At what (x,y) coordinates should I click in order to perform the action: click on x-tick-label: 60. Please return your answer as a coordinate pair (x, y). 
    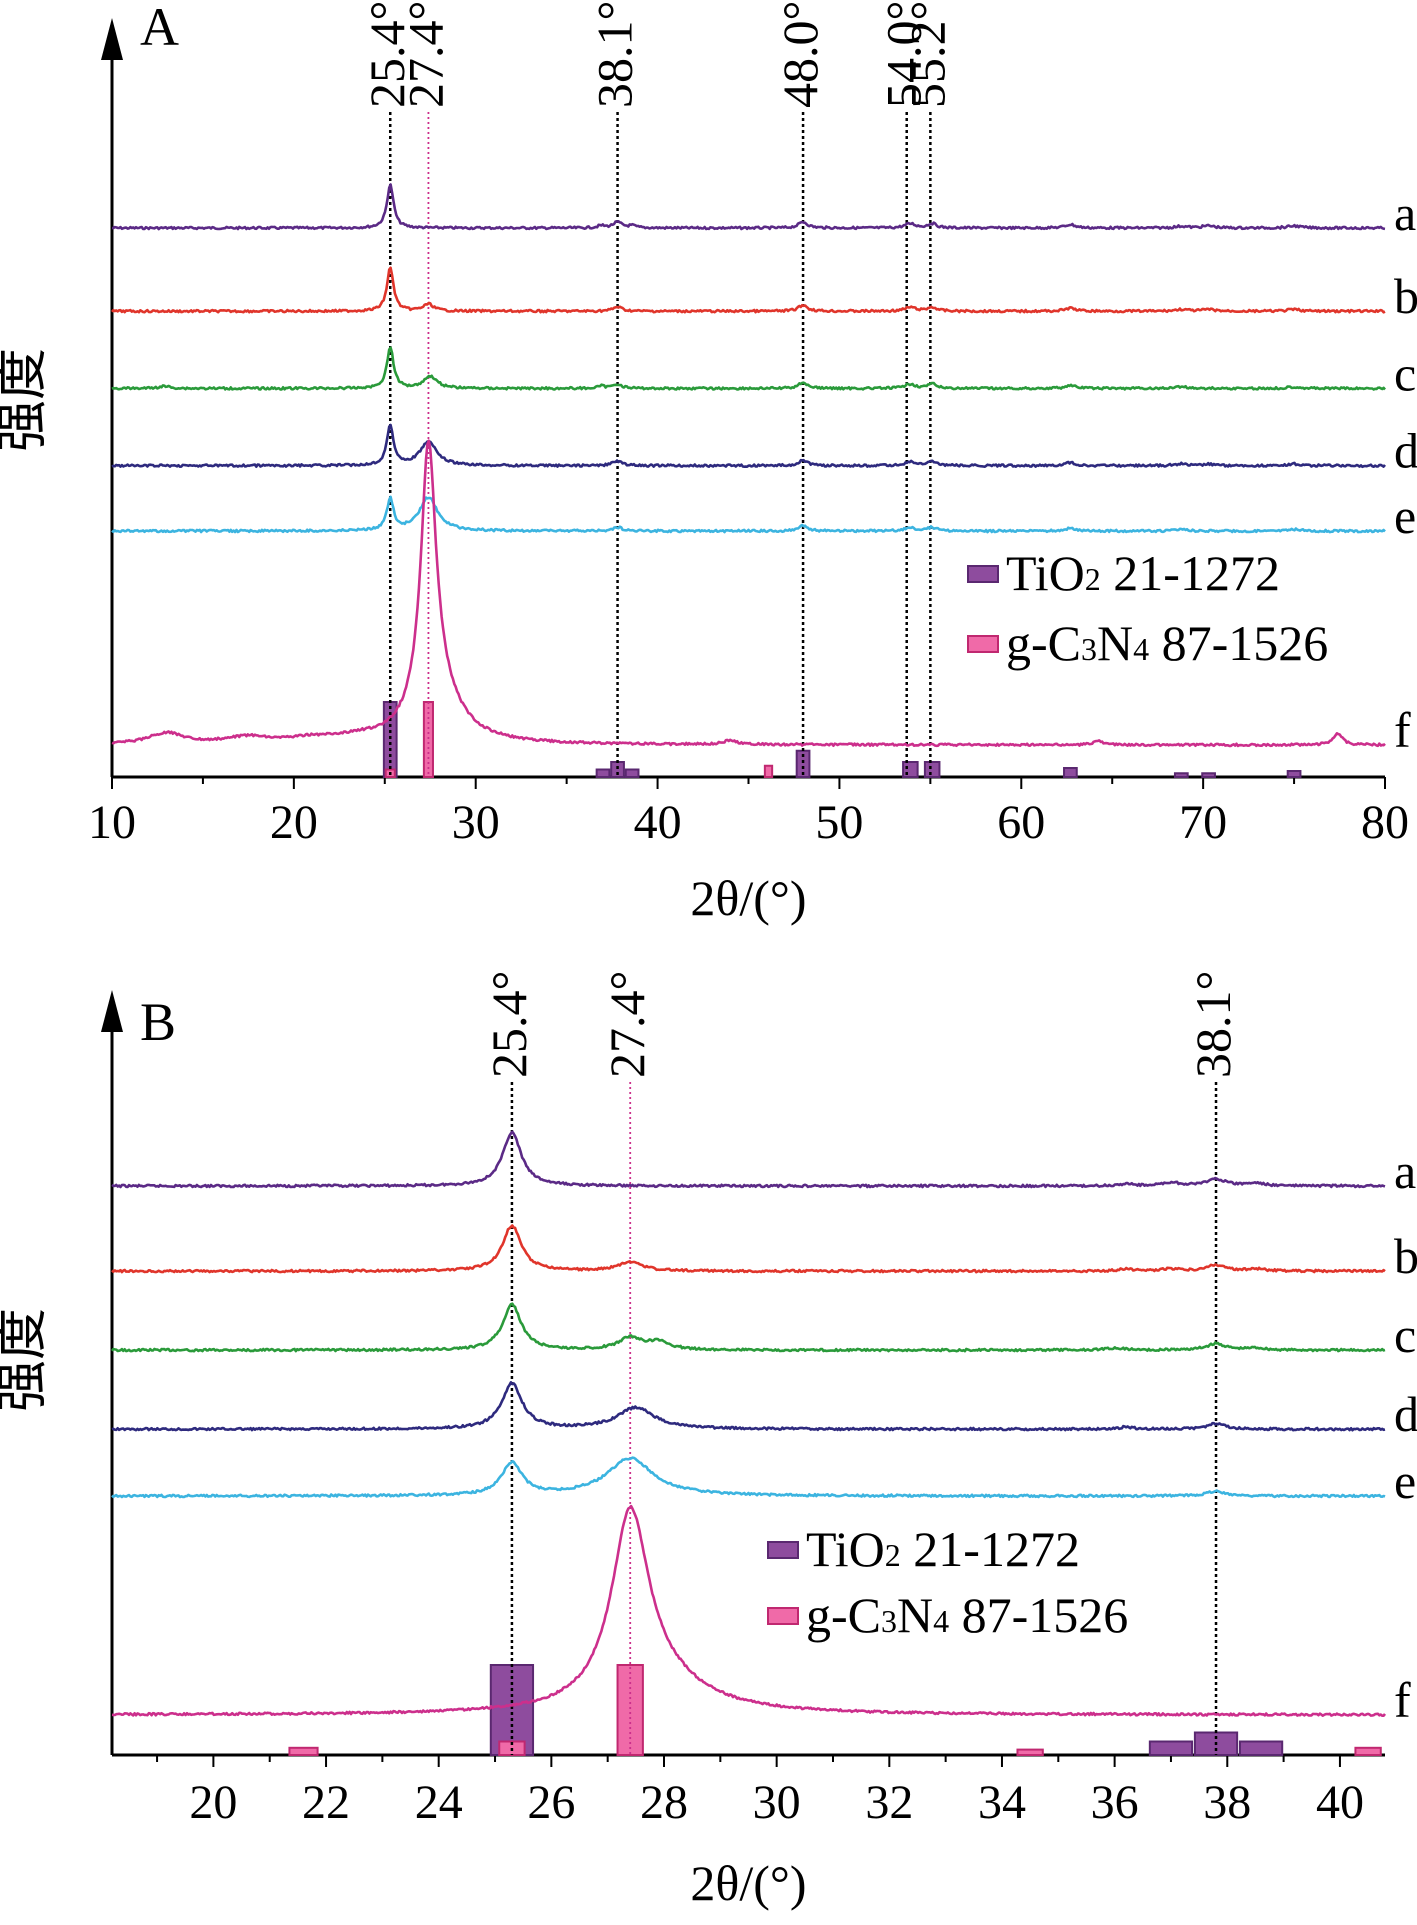
    Looking at the image, I should click on (1021, 822).